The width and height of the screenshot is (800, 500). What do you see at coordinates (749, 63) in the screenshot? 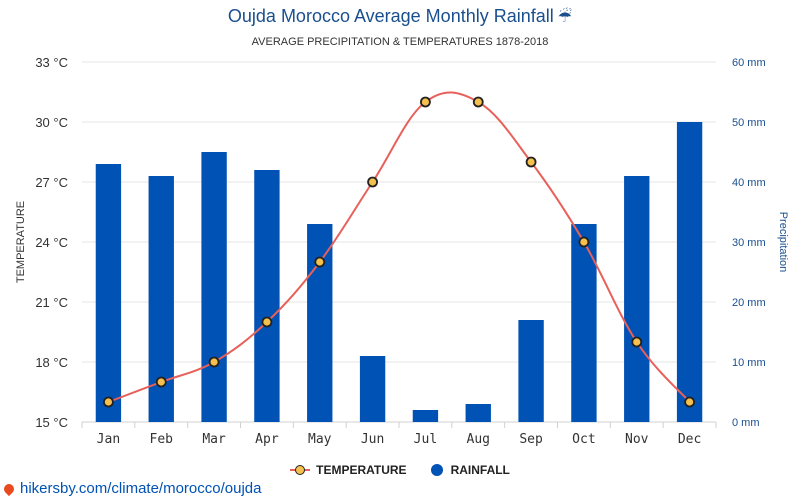
I see `right-tick-label: 60 mm` at bounding box center [749, 63].